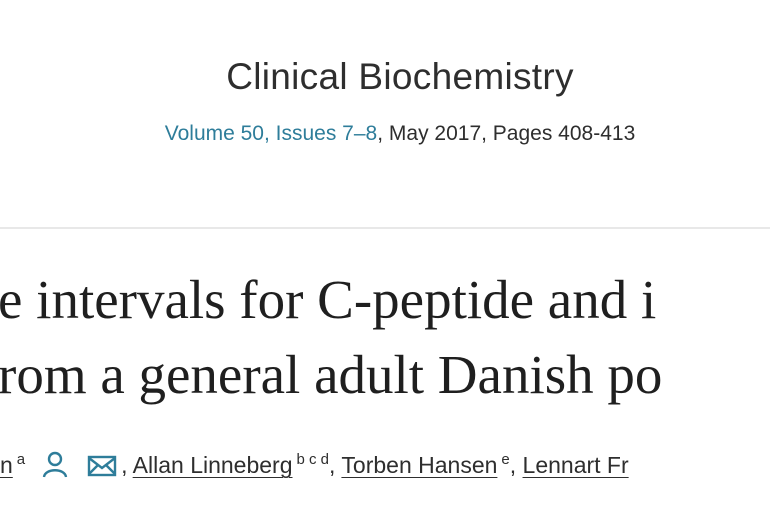 This screenshot has height=513, width=770. I want to click on journal-title: Clinical Biochemistry, so click(400, 76).